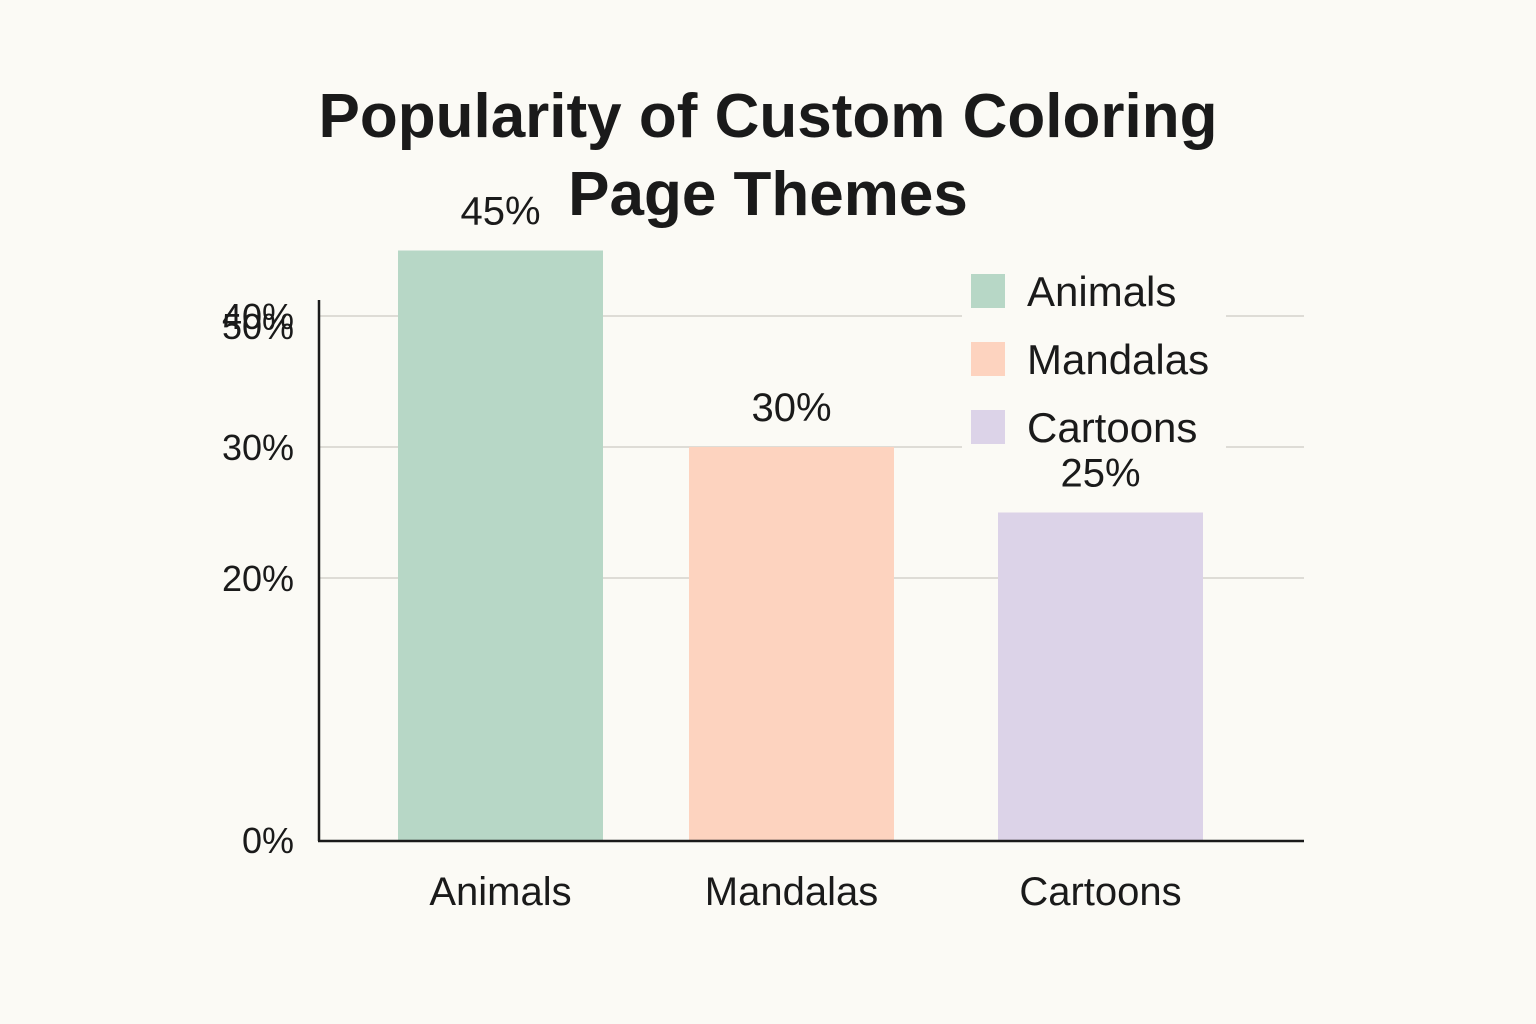  What do you see at coordinates (500, 892) in the screenshot?
I see `x-tick-label-animals: Animals` at bounding box center [500, 892].